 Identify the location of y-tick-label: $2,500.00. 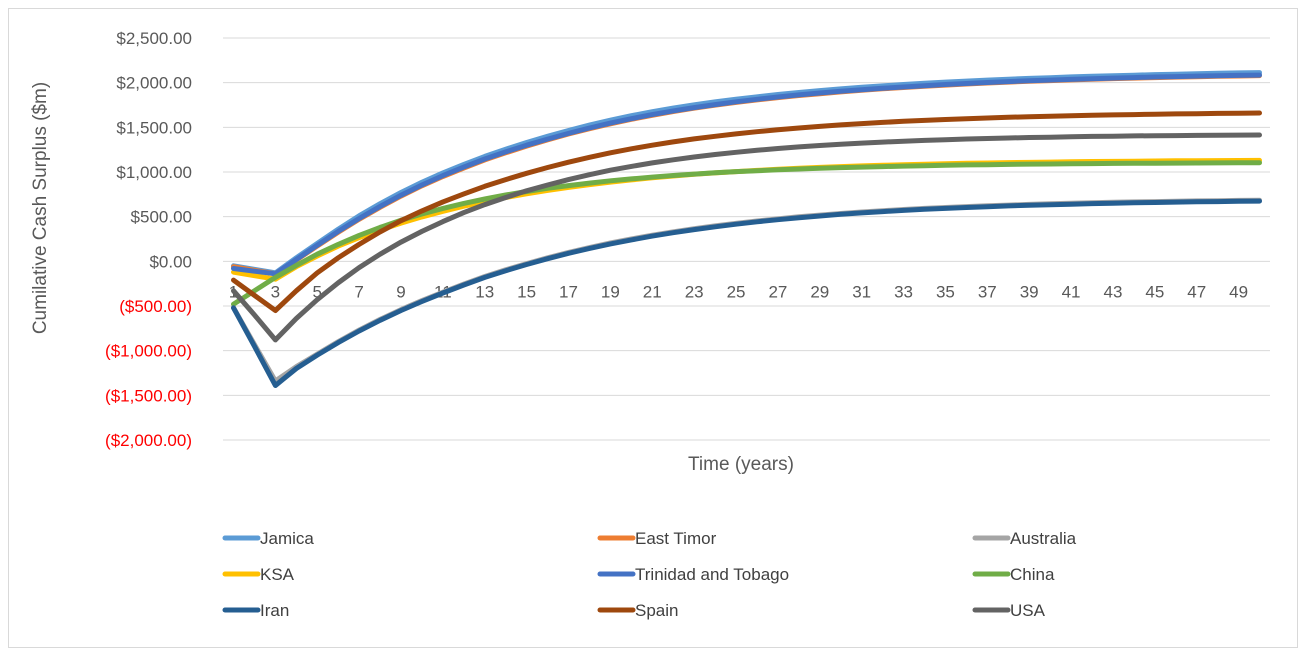
(154, 38).